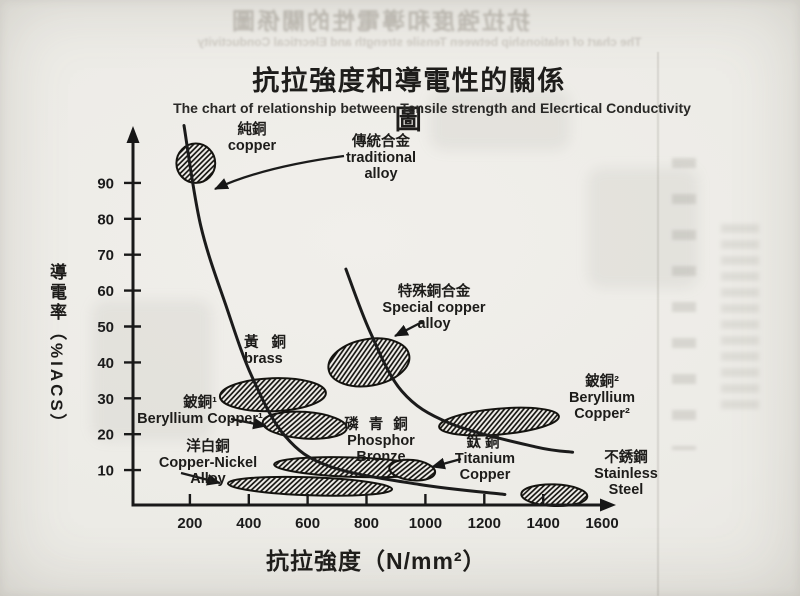  I want to click on x-tick-label-1600: 1600, so click(601, 523).